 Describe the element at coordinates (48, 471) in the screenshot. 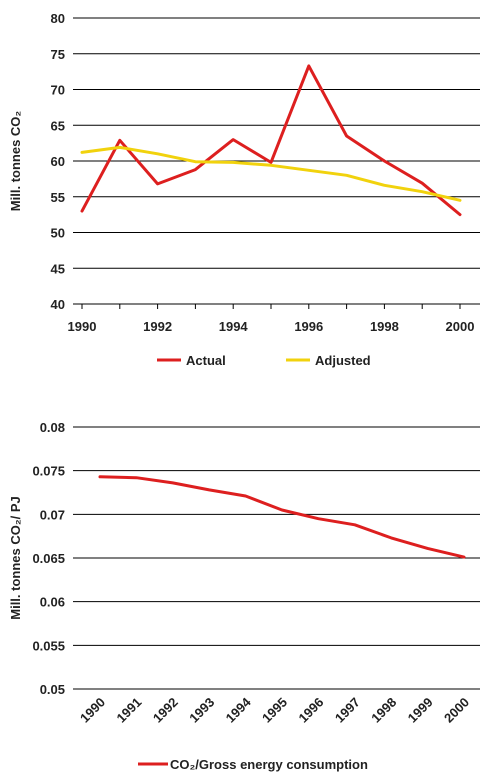

I see `y-tick-label: 0.075` at that location.